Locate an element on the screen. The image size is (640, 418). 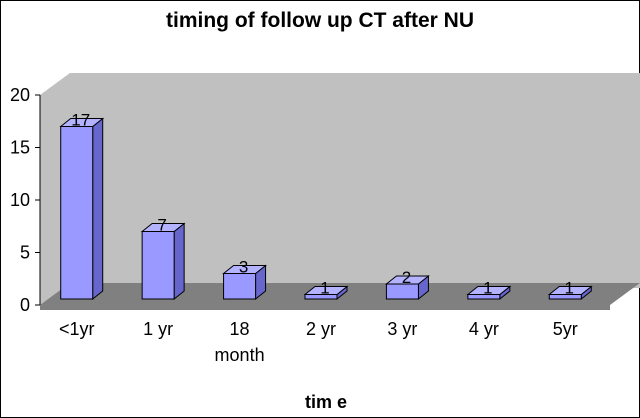
x-axis-label: tim e is located at coordinates (326, 402).